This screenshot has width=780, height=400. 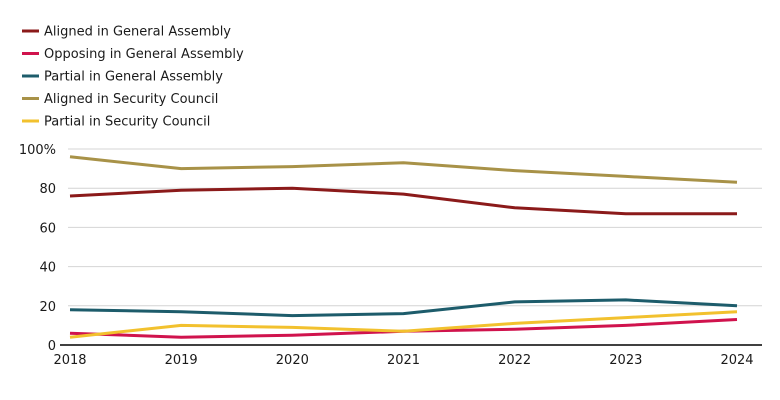 What do you see at coordinates (736, 360) in the screenshot?
I see `x-tick-label: 2024` at bounding box center [736, 360].